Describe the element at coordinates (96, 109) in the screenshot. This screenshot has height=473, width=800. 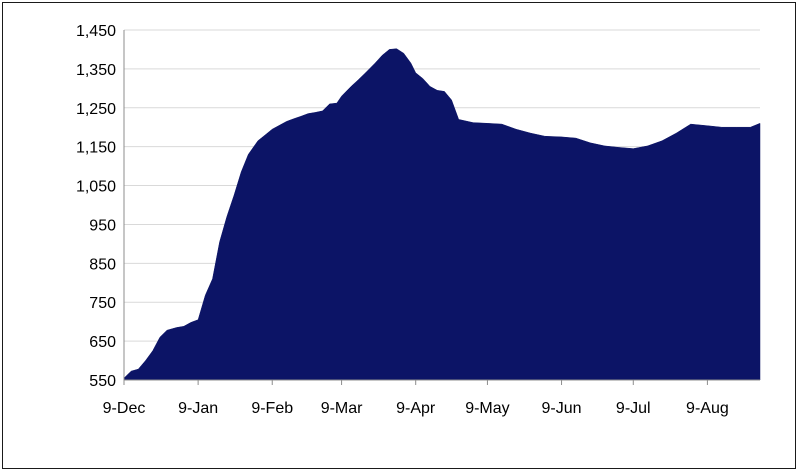
I see `y-tick-label: 1,250` at that location.